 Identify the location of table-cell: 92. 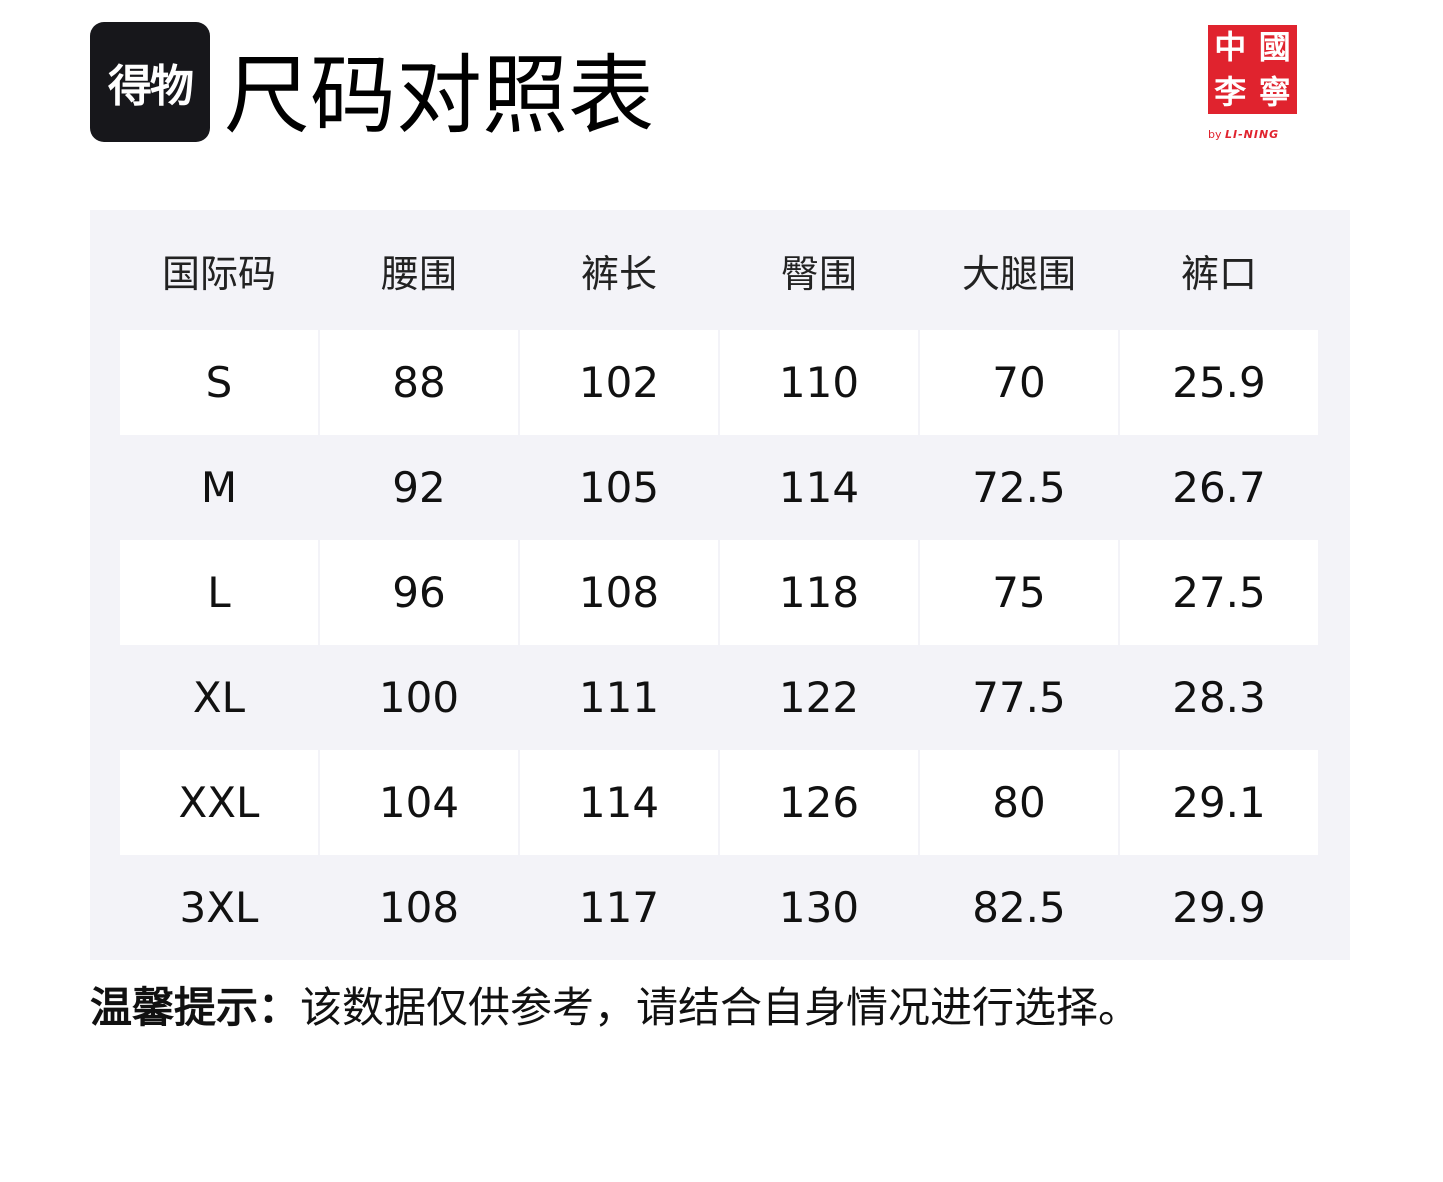
(419, 487).